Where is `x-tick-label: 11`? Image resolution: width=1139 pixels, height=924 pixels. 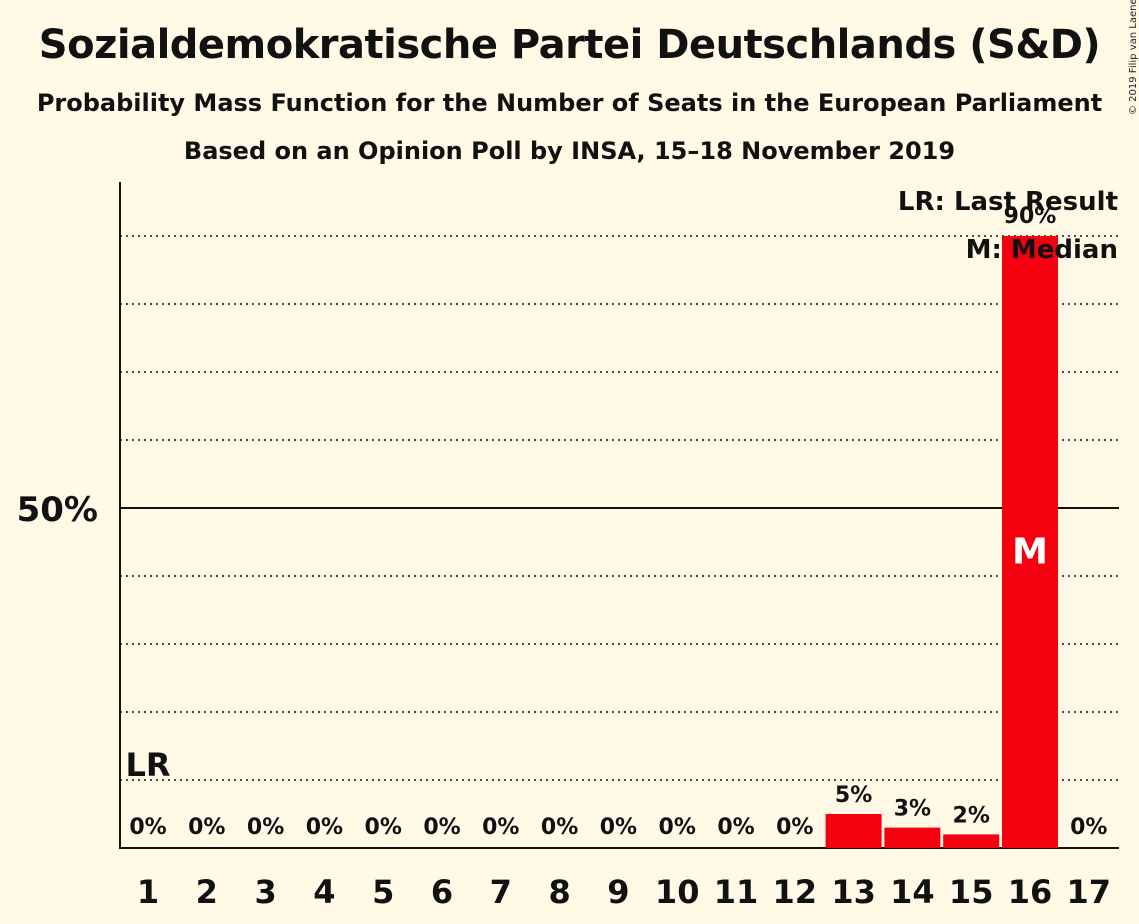 x-tick-label: 11 is located at coordinates (736, 892).